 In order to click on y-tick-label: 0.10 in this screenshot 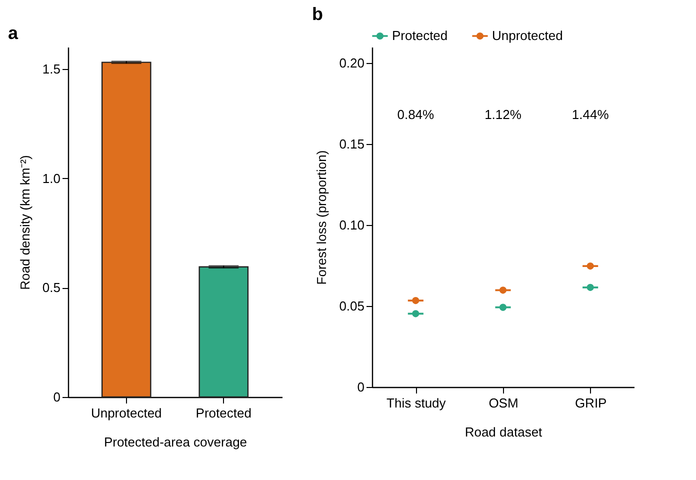, I will do `click(351, 225)`.